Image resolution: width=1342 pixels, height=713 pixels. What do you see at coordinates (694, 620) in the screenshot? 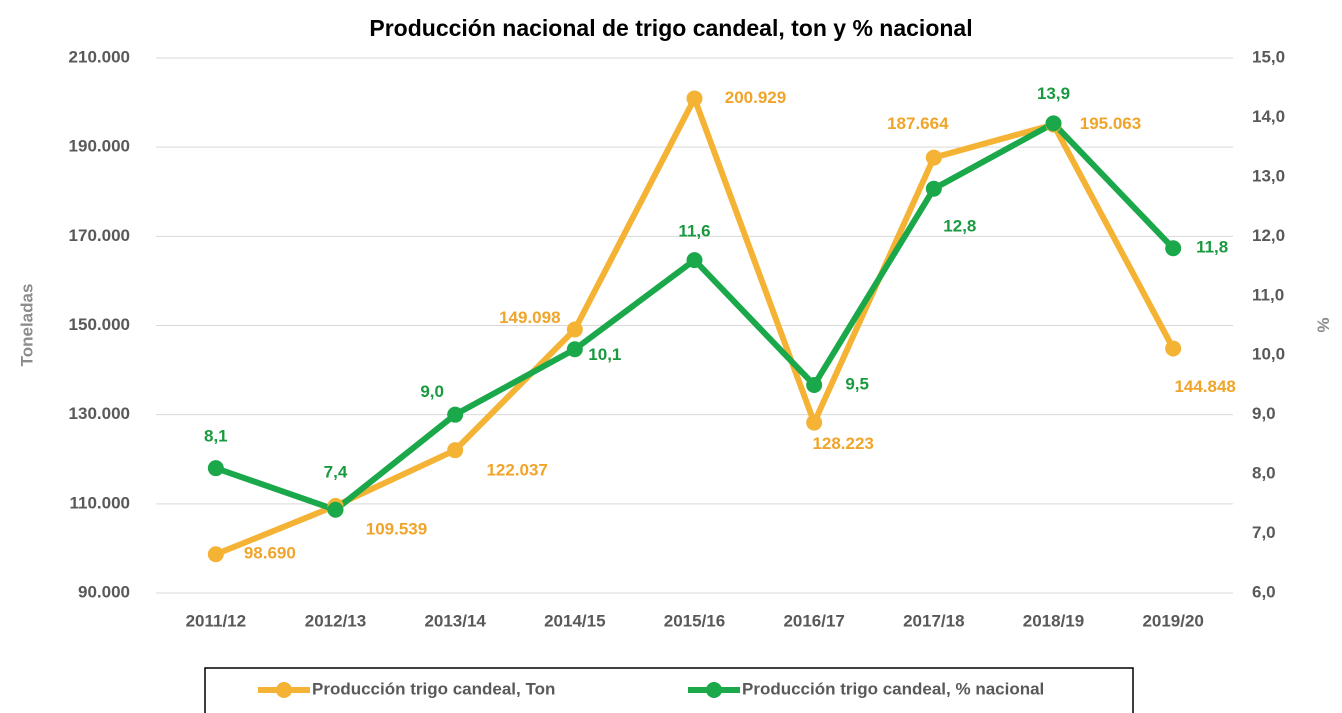
I see `x-tick-label: 2015/16` at bounding box center [694, 620].